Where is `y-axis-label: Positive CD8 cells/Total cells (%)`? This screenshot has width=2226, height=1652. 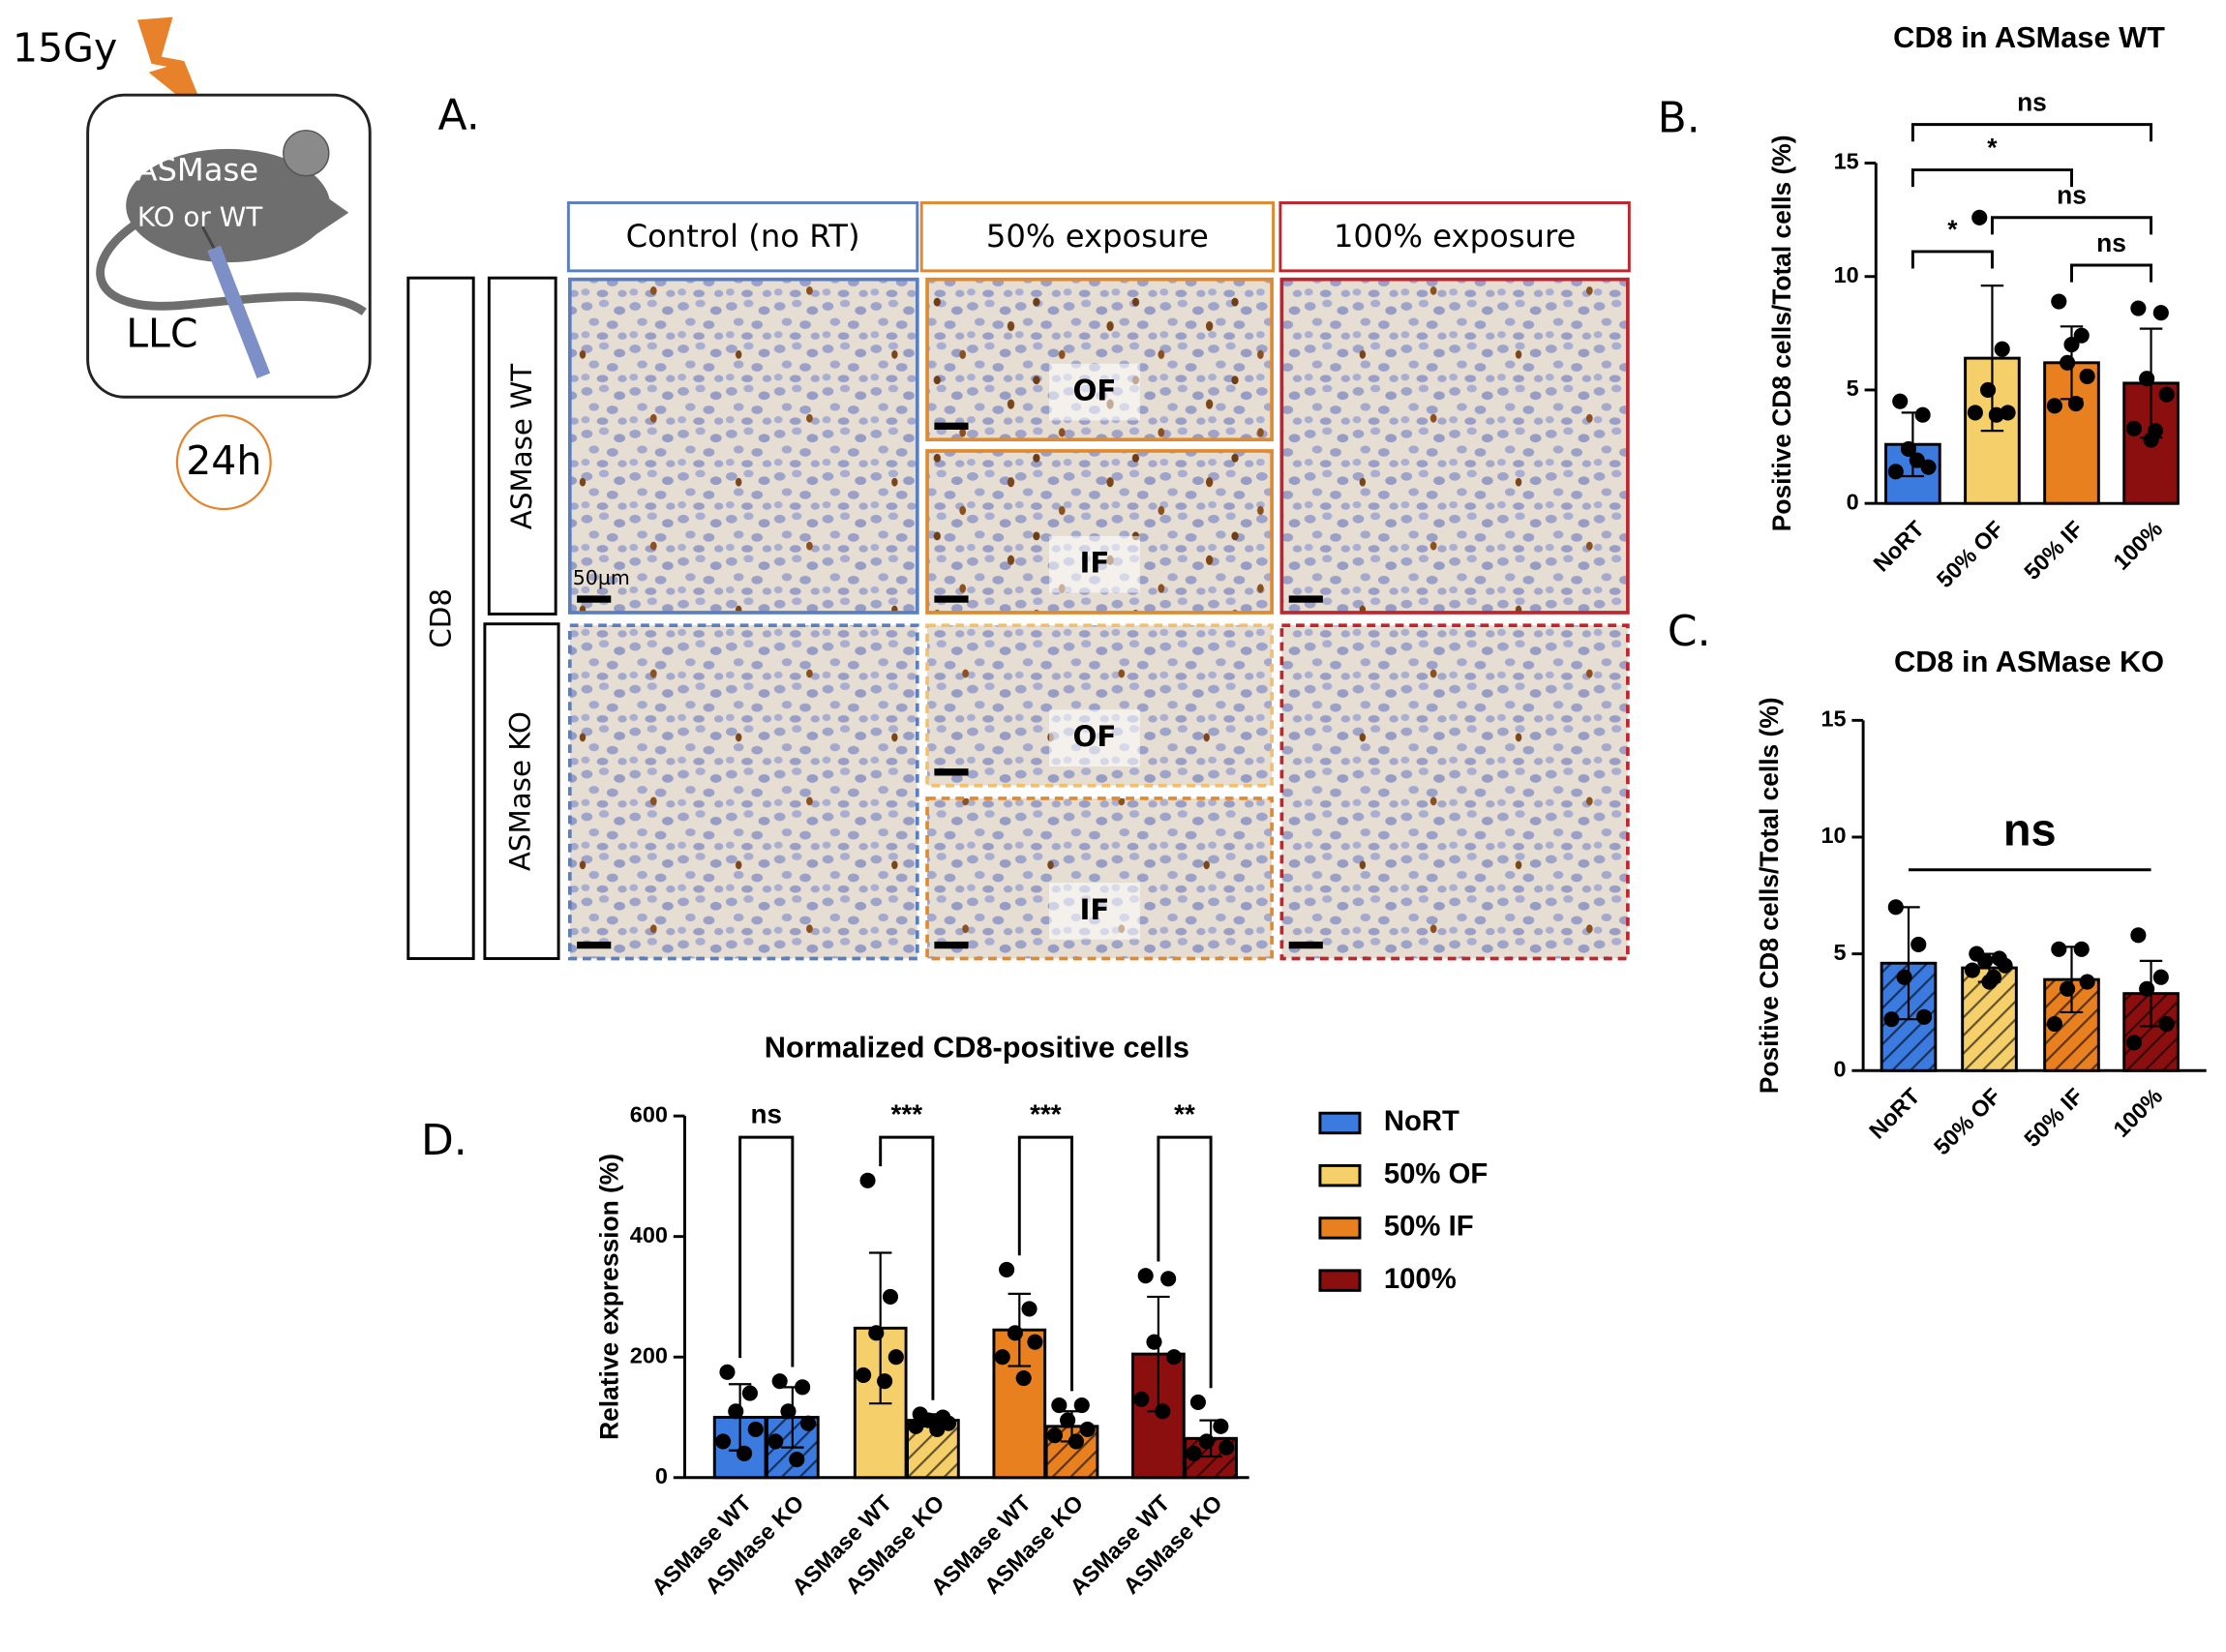
y-axis-label: Positive CD8 cells/Total cells (%) is located at coordinates (1781, 333).